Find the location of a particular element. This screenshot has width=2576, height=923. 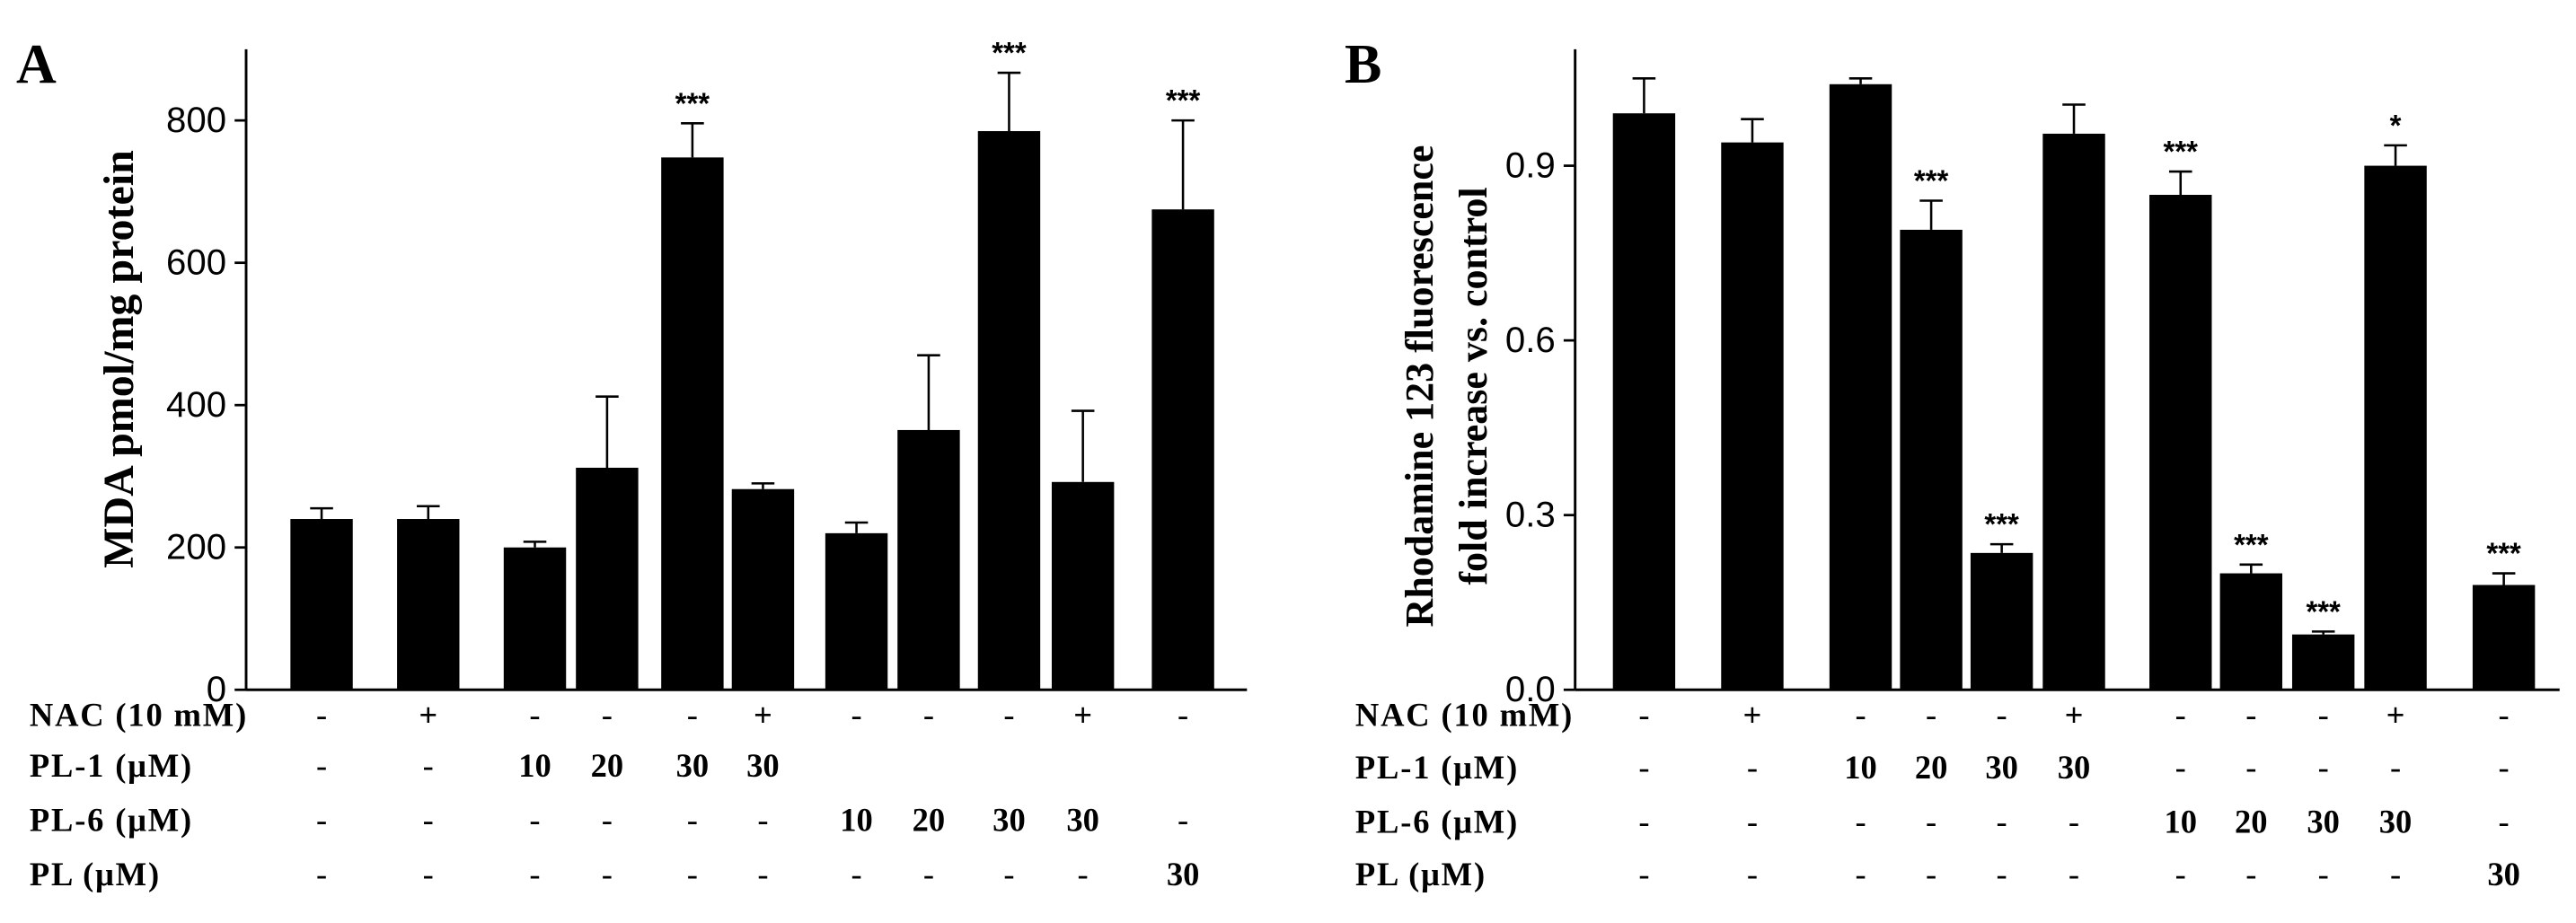

panel-b-y-tick-label: 0.6 is located at coordinates (1530, 340).